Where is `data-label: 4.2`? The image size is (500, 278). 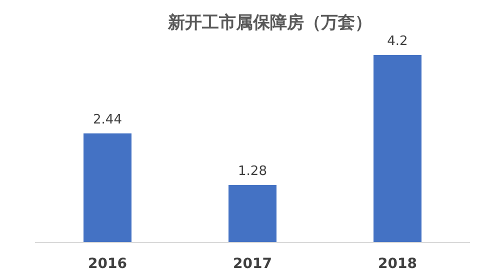
data-label: 4.2 is located at coordinates (397, 41).